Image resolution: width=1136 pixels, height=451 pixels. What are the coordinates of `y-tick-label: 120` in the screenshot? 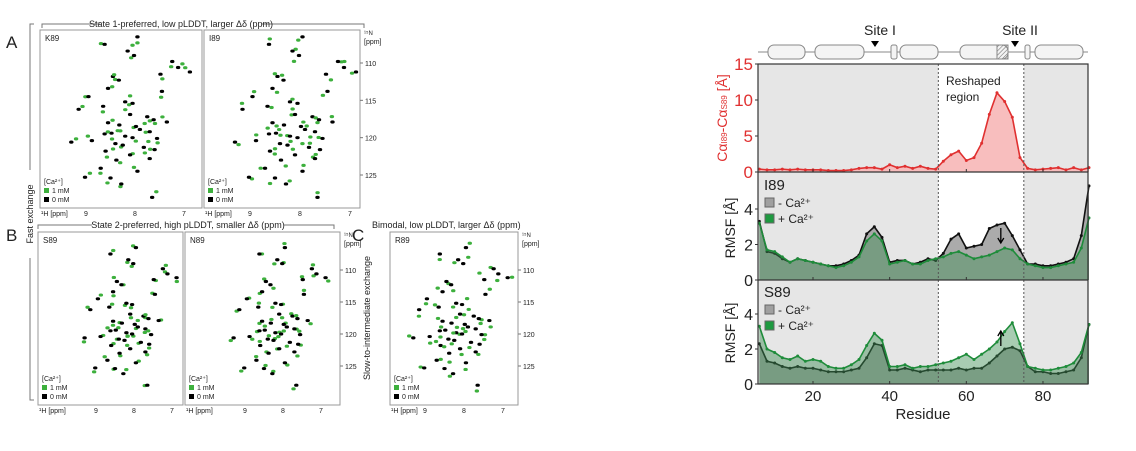 It's located at (529, 335).